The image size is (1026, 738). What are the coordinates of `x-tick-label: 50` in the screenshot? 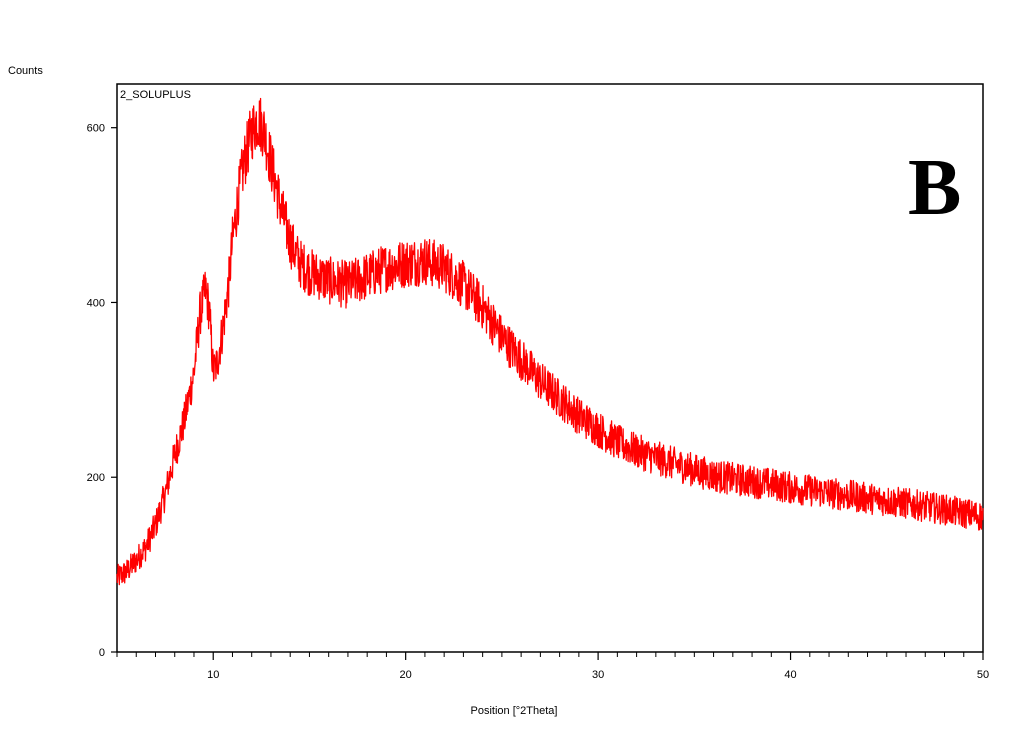 It's located at (983, 675).